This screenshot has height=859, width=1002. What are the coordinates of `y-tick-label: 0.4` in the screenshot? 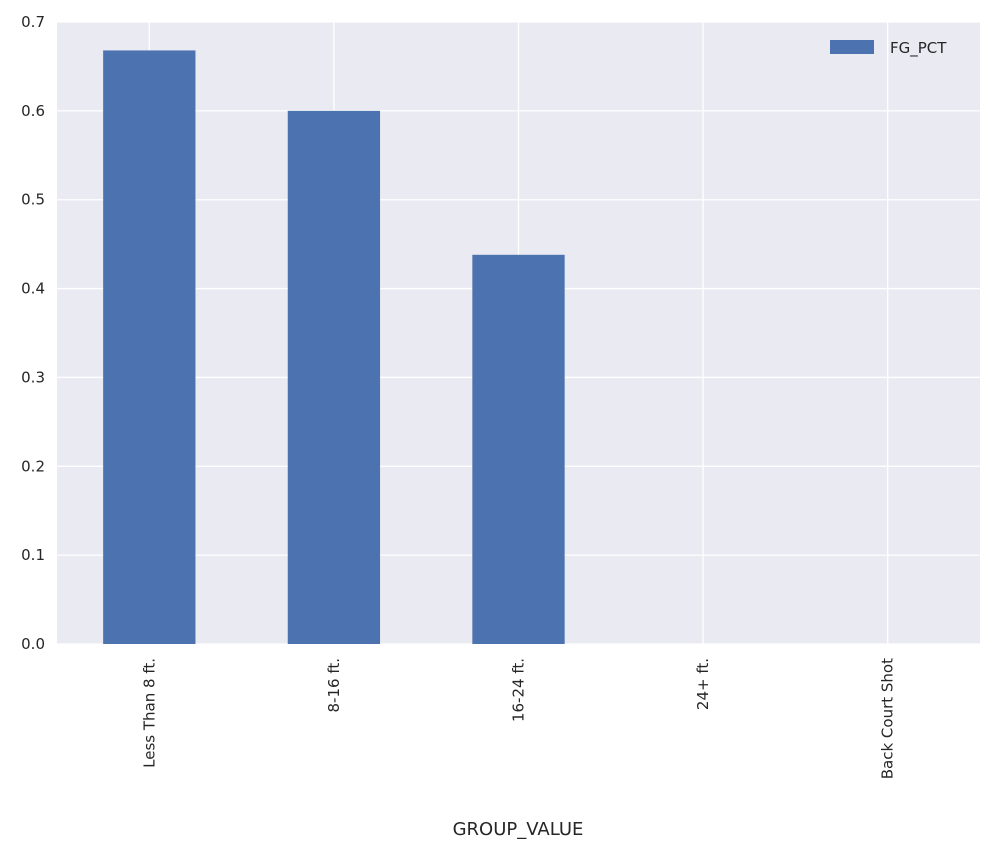 It's located at (33, 289).